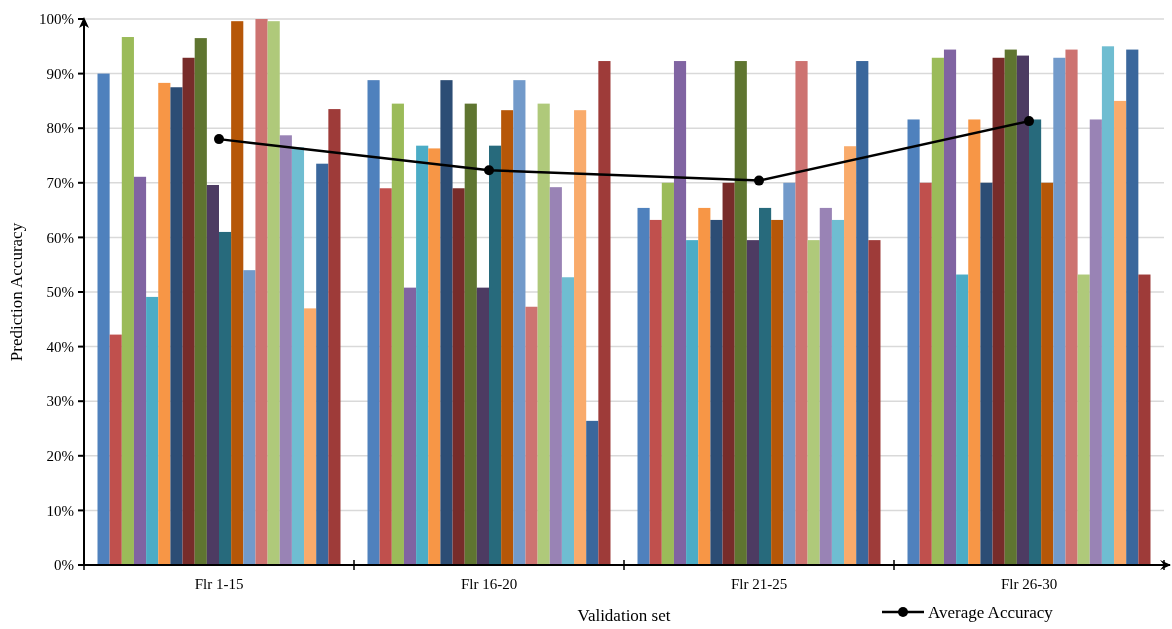 This screenshot has height=629, width=1172. Describe the element at coordinates (56, 19) in the screenshot. I see `y-tick-label: 100%` at that location.